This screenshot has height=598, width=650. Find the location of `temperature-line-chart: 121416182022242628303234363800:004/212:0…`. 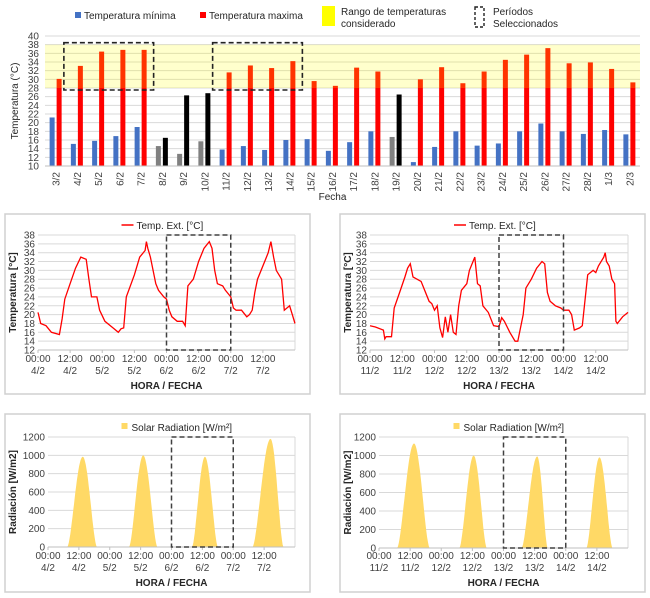

temperature-line-chart: 121416182022242628303234363800:004/212:0… is located at coordinates (157, 304).